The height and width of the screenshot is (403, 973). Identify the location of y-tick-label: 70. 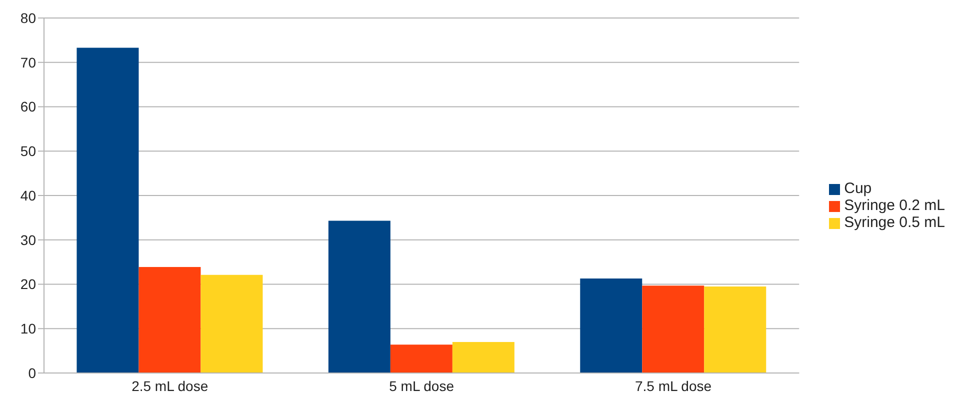
(28, 62).